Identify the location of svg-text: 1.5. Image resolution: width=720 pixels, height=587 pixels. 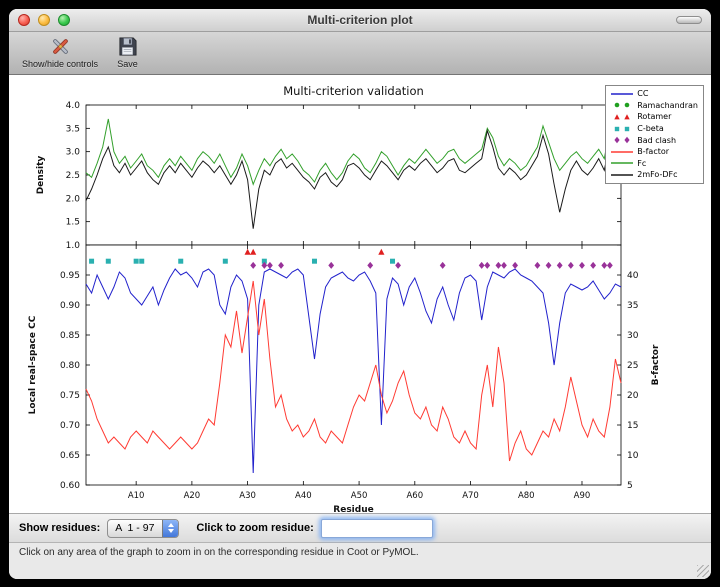
(73, 223).